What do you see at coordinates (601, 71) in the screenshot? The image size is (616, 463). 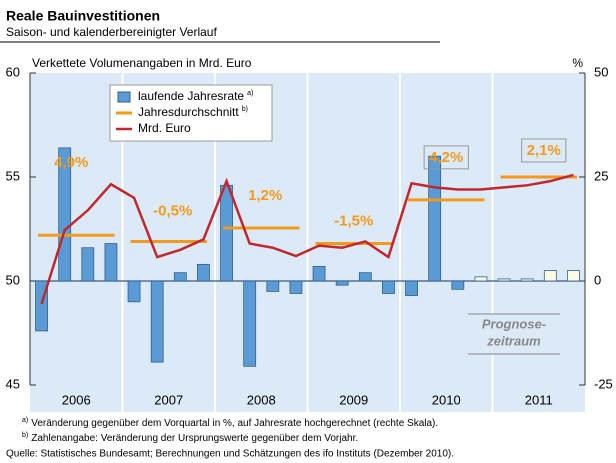 I see `y2-tick-label: 50` at bounding box center [601, 71].